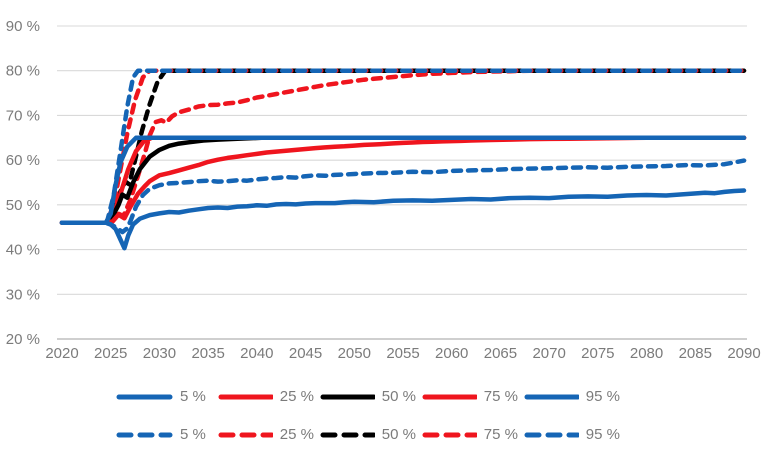 The width and height of the screenshot is (772, 464). What do you see at coordinates (23, 294) in the screenshot?
I see `y-tick-label: 30 %` at bounding box center [23, 294].